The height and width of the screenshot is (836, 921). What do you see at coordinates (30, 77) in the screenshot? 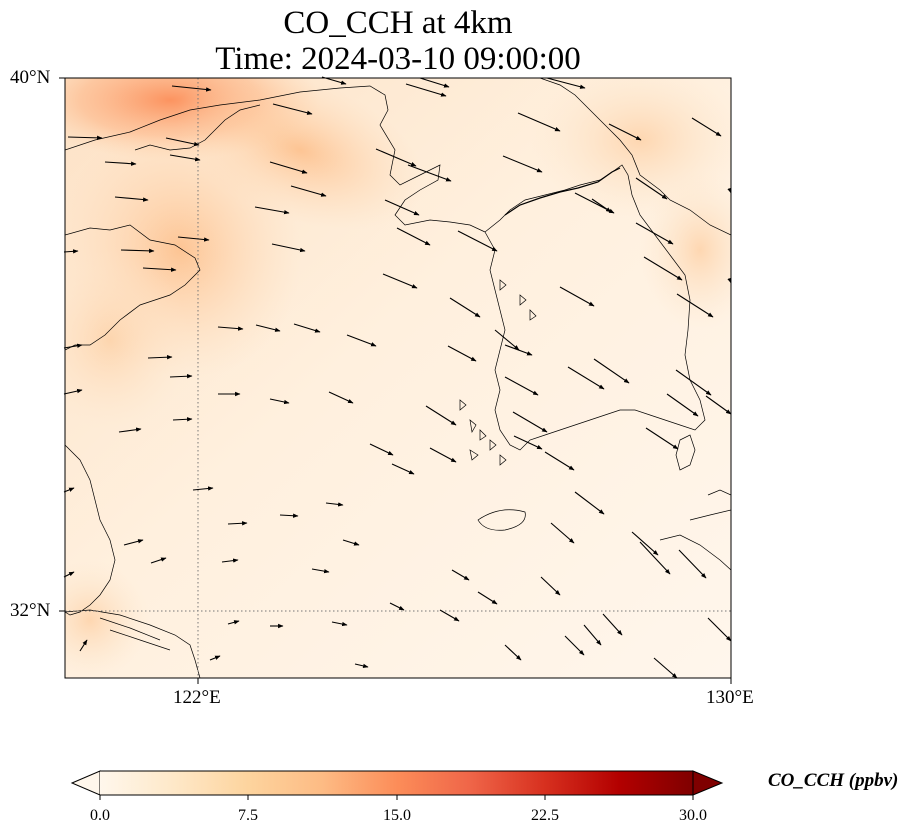
I see `lat-label-40N: 40°N` at bounding box center [30, 77].